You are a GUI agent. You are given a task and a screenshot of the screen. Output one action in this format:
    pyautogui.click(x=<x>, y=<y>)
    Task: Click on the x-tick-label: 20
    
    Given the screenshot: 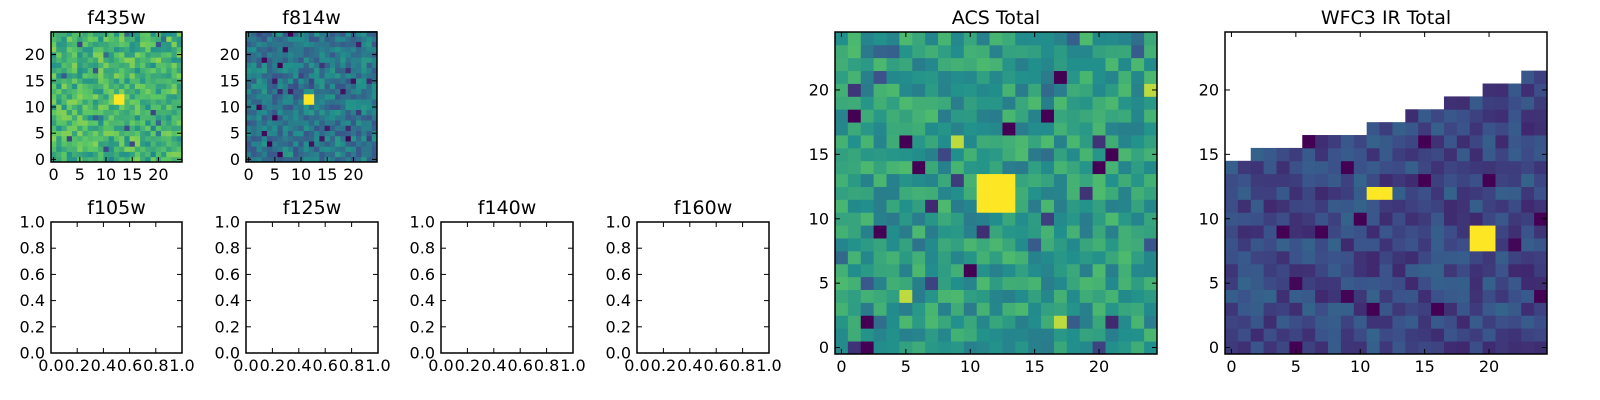 What is the action you would take?
    pyautogui.click(x=158, y=174)
    